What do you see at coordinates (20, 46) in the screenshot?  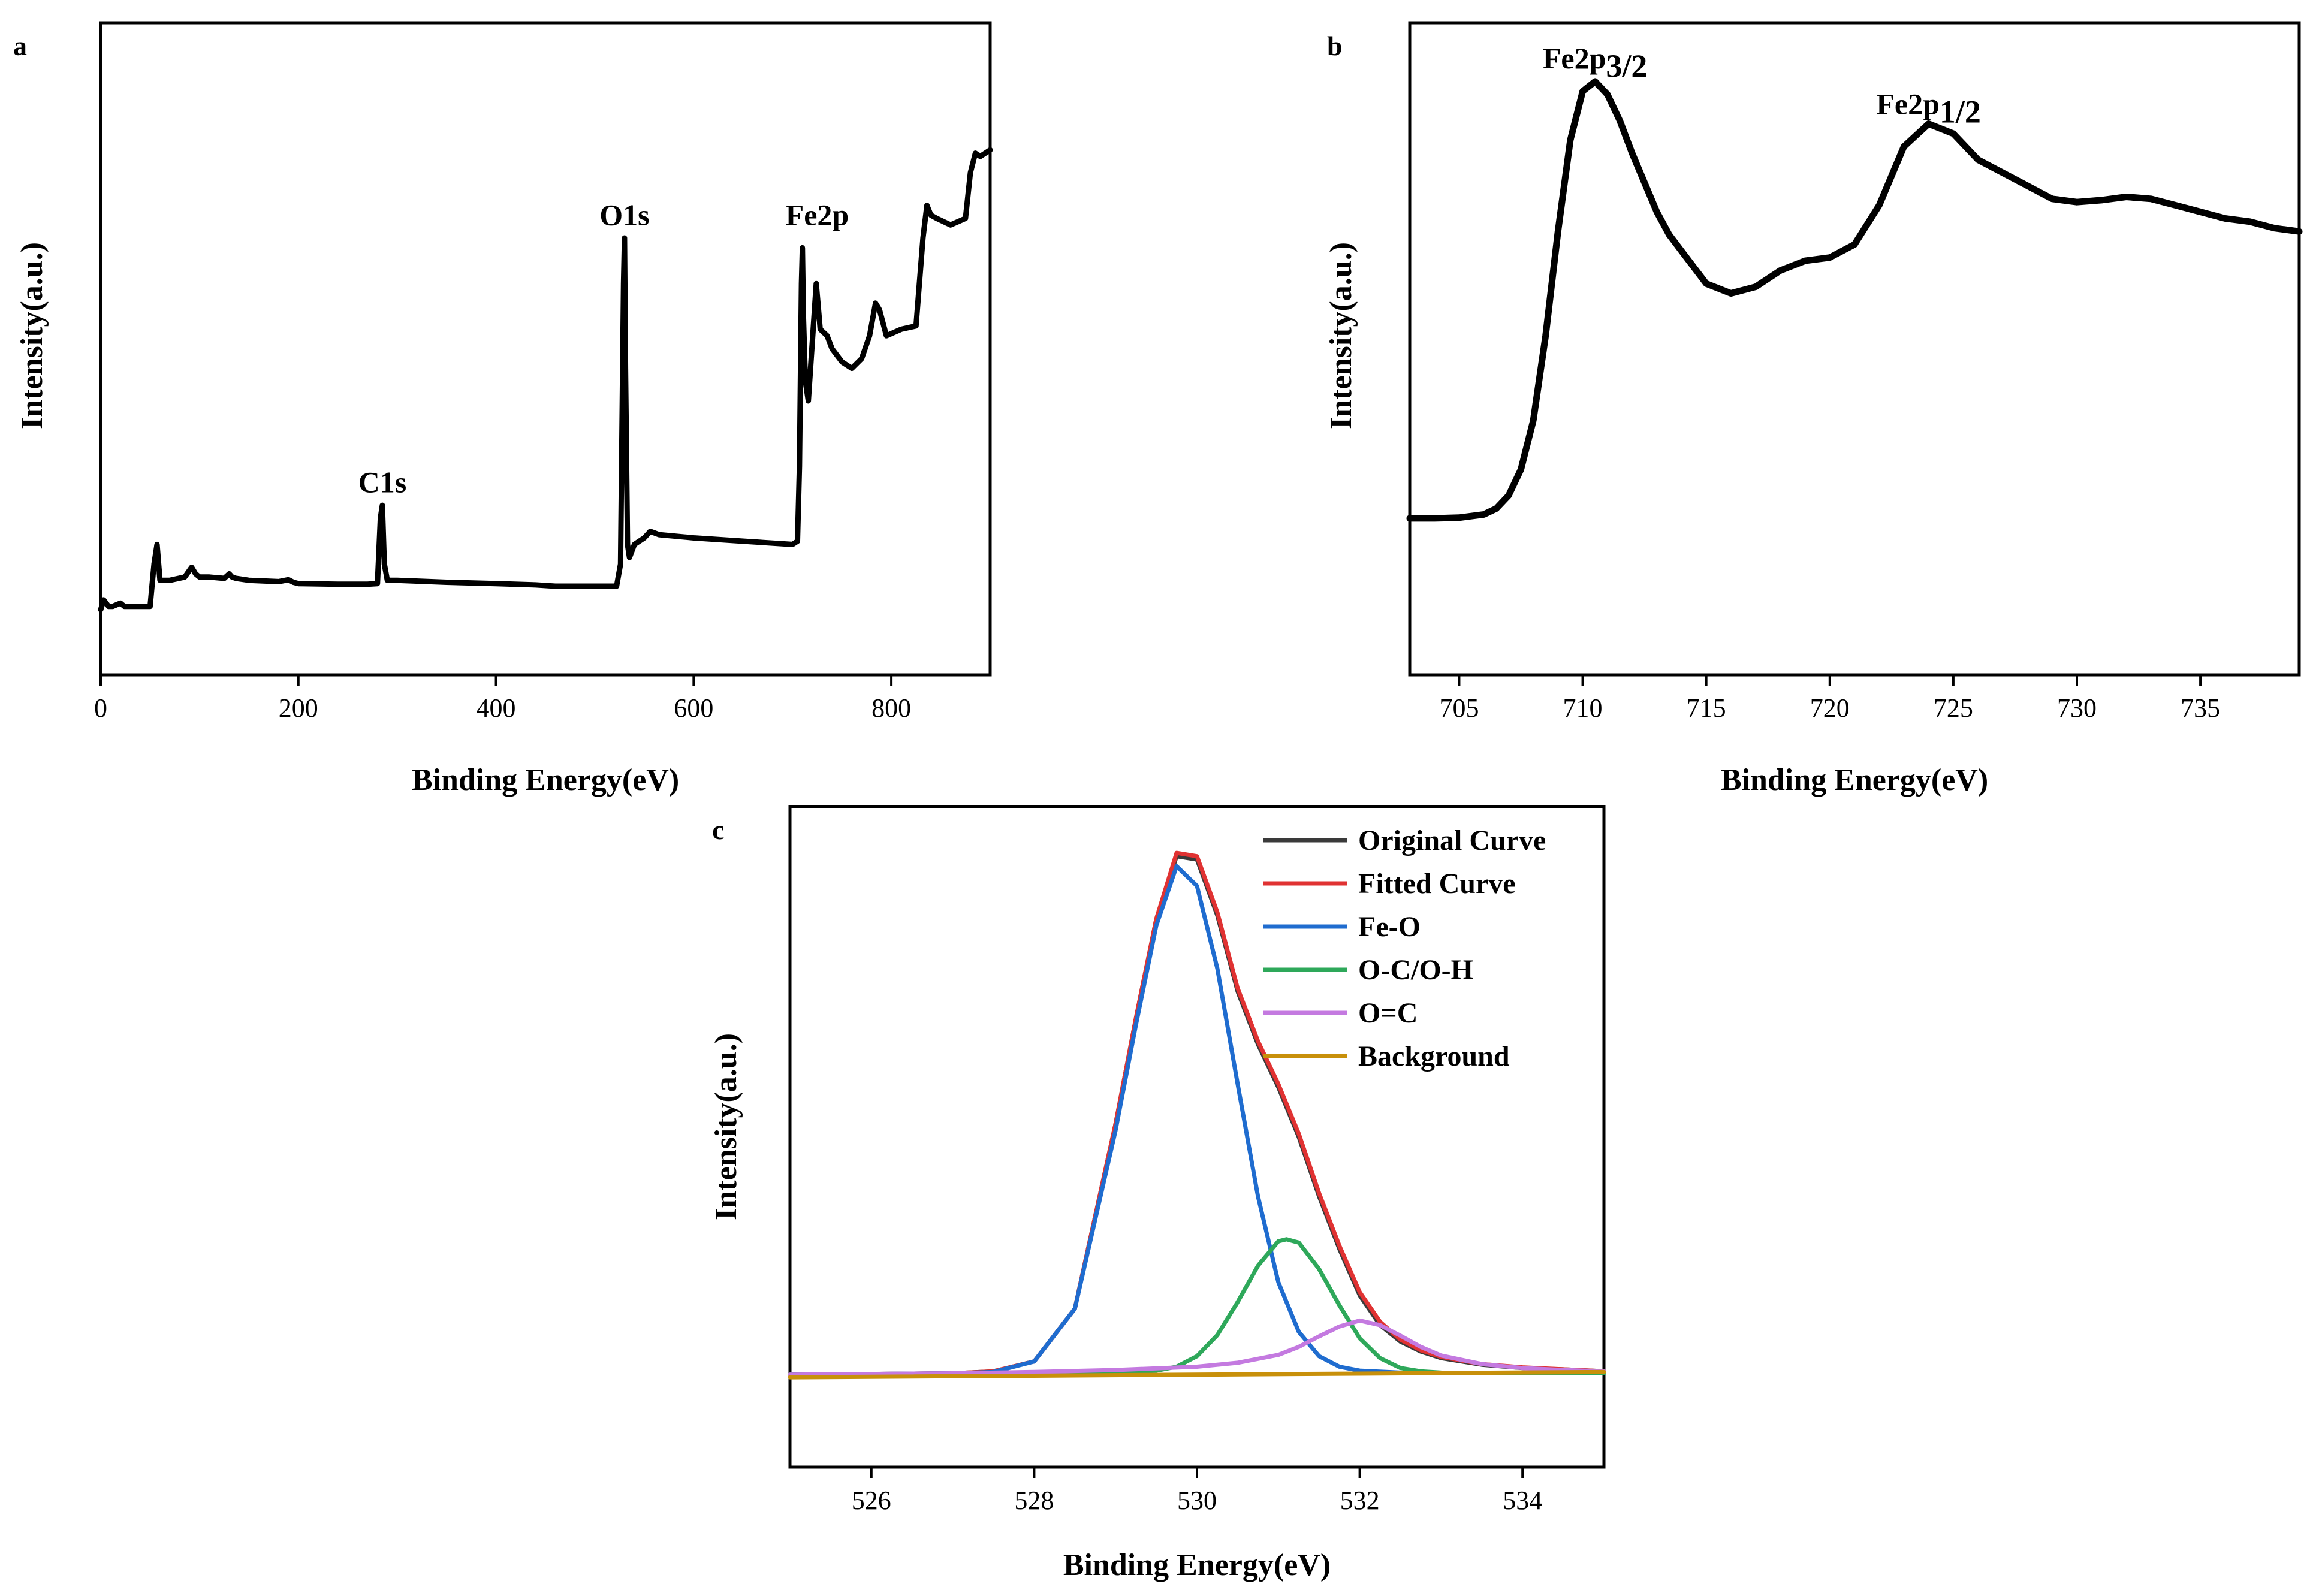 I see `panel-a-letter: a` at bounding box center [20, 46].